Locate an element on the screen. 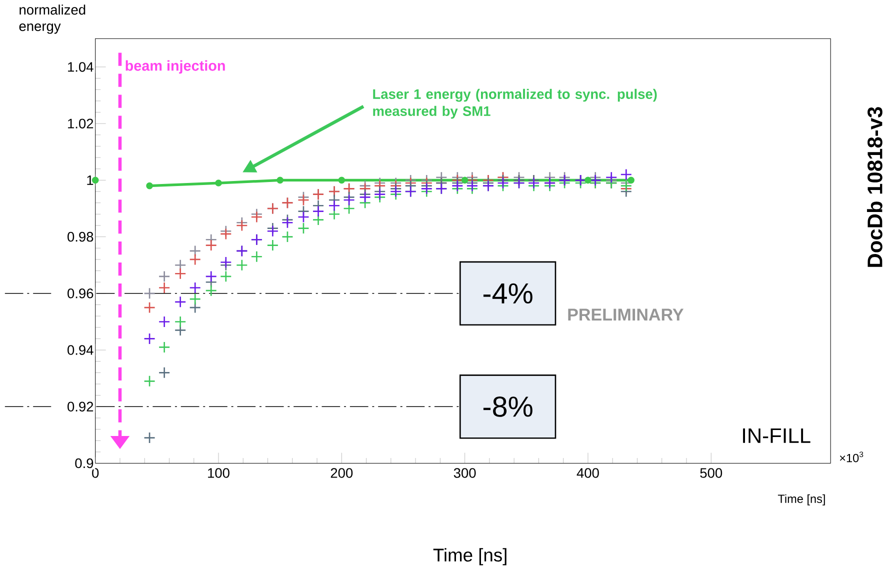 This screenshot has width=887, height=570. y-tick-label: 0.94 is located at coordinates (81, 349).